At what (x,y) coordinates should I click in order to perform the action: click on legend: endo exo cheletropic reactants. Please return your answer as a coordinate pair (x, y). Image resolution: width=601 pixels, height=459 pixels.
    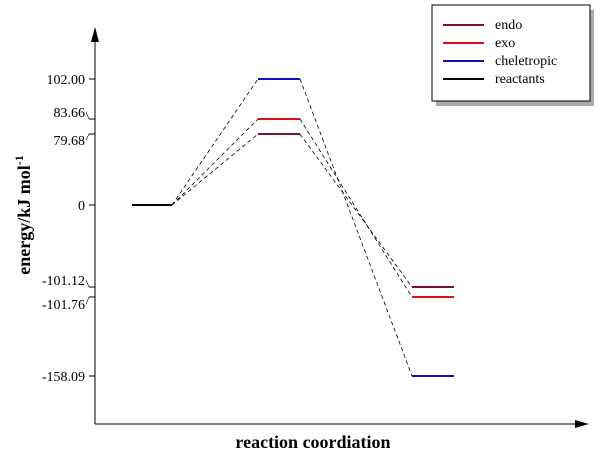
    Looking at the image, I should click on (512, 55).